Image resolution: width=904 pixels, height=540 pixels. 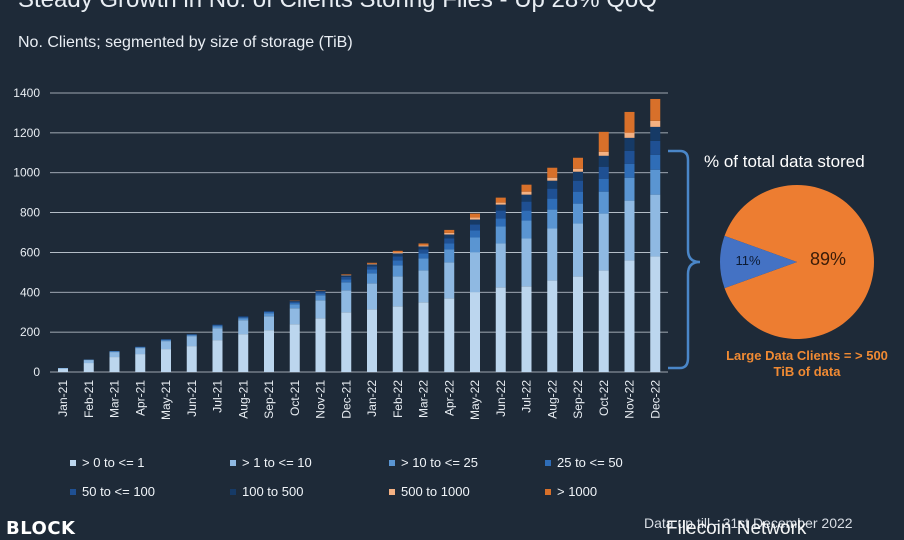 I want to click on x-tick-label: Feb-21, so click(x=89, y=399).